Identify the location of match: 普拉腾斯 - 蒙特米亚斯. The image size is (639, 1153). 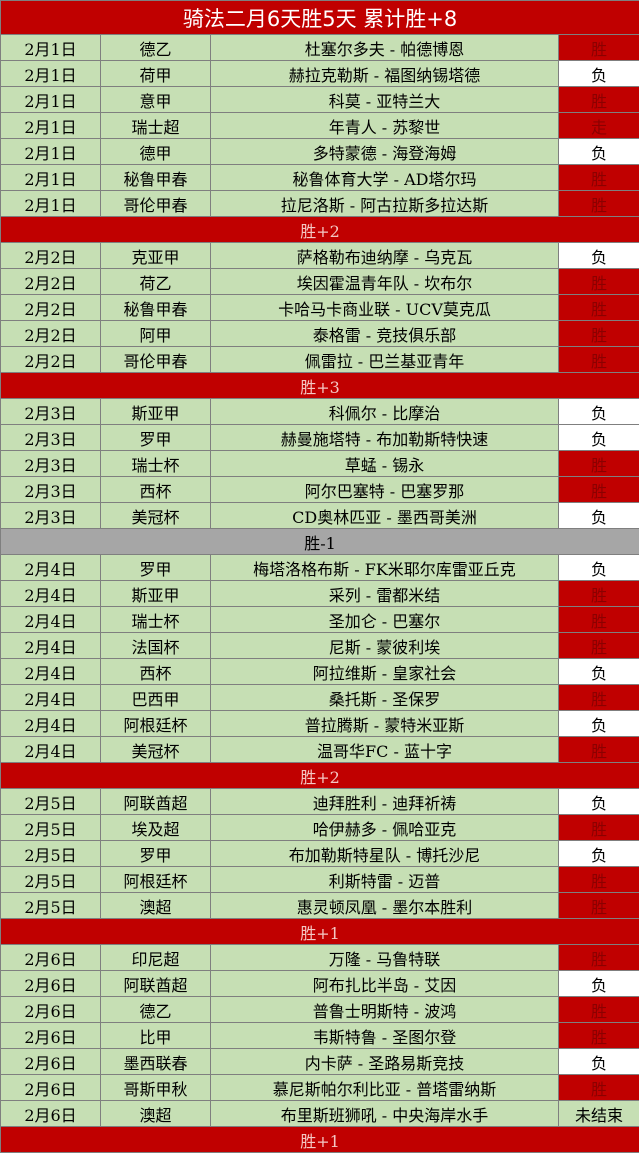
(384, 723).